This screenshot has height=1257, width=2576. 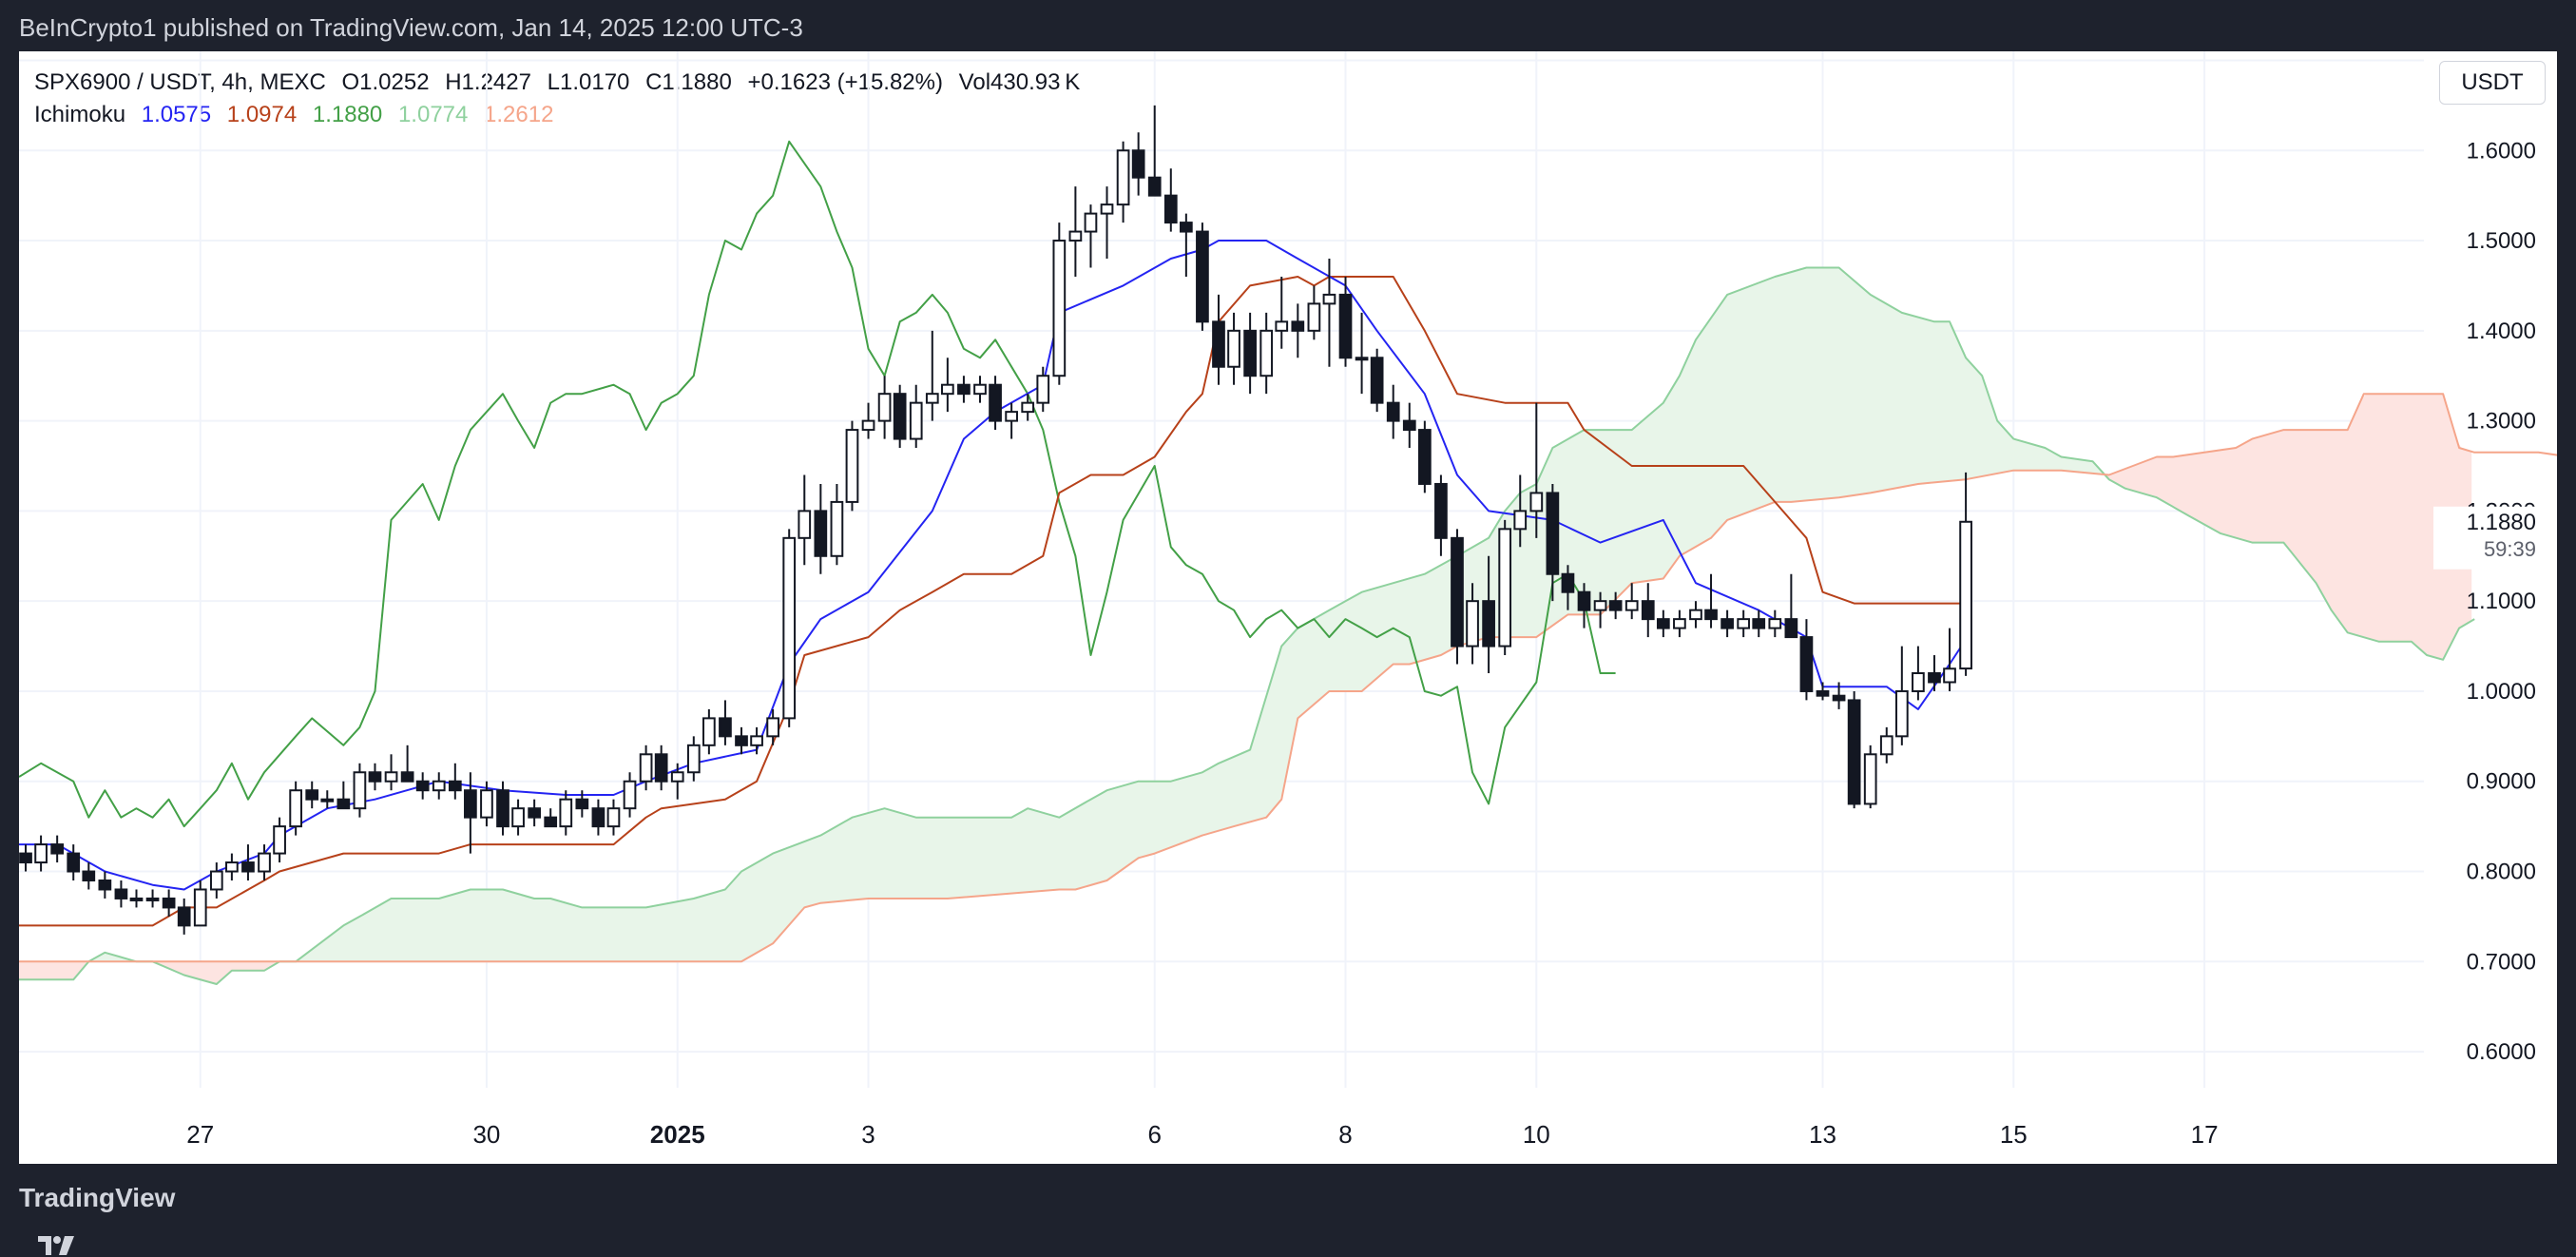 I want to click on time-axis-label: 15, so click(x=2014, y=1134).